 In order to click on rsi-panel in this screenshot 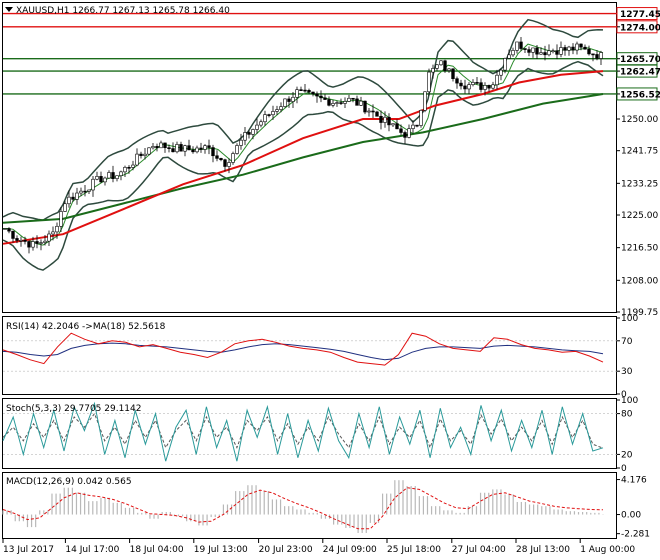, I will do `click(309, 355)`.